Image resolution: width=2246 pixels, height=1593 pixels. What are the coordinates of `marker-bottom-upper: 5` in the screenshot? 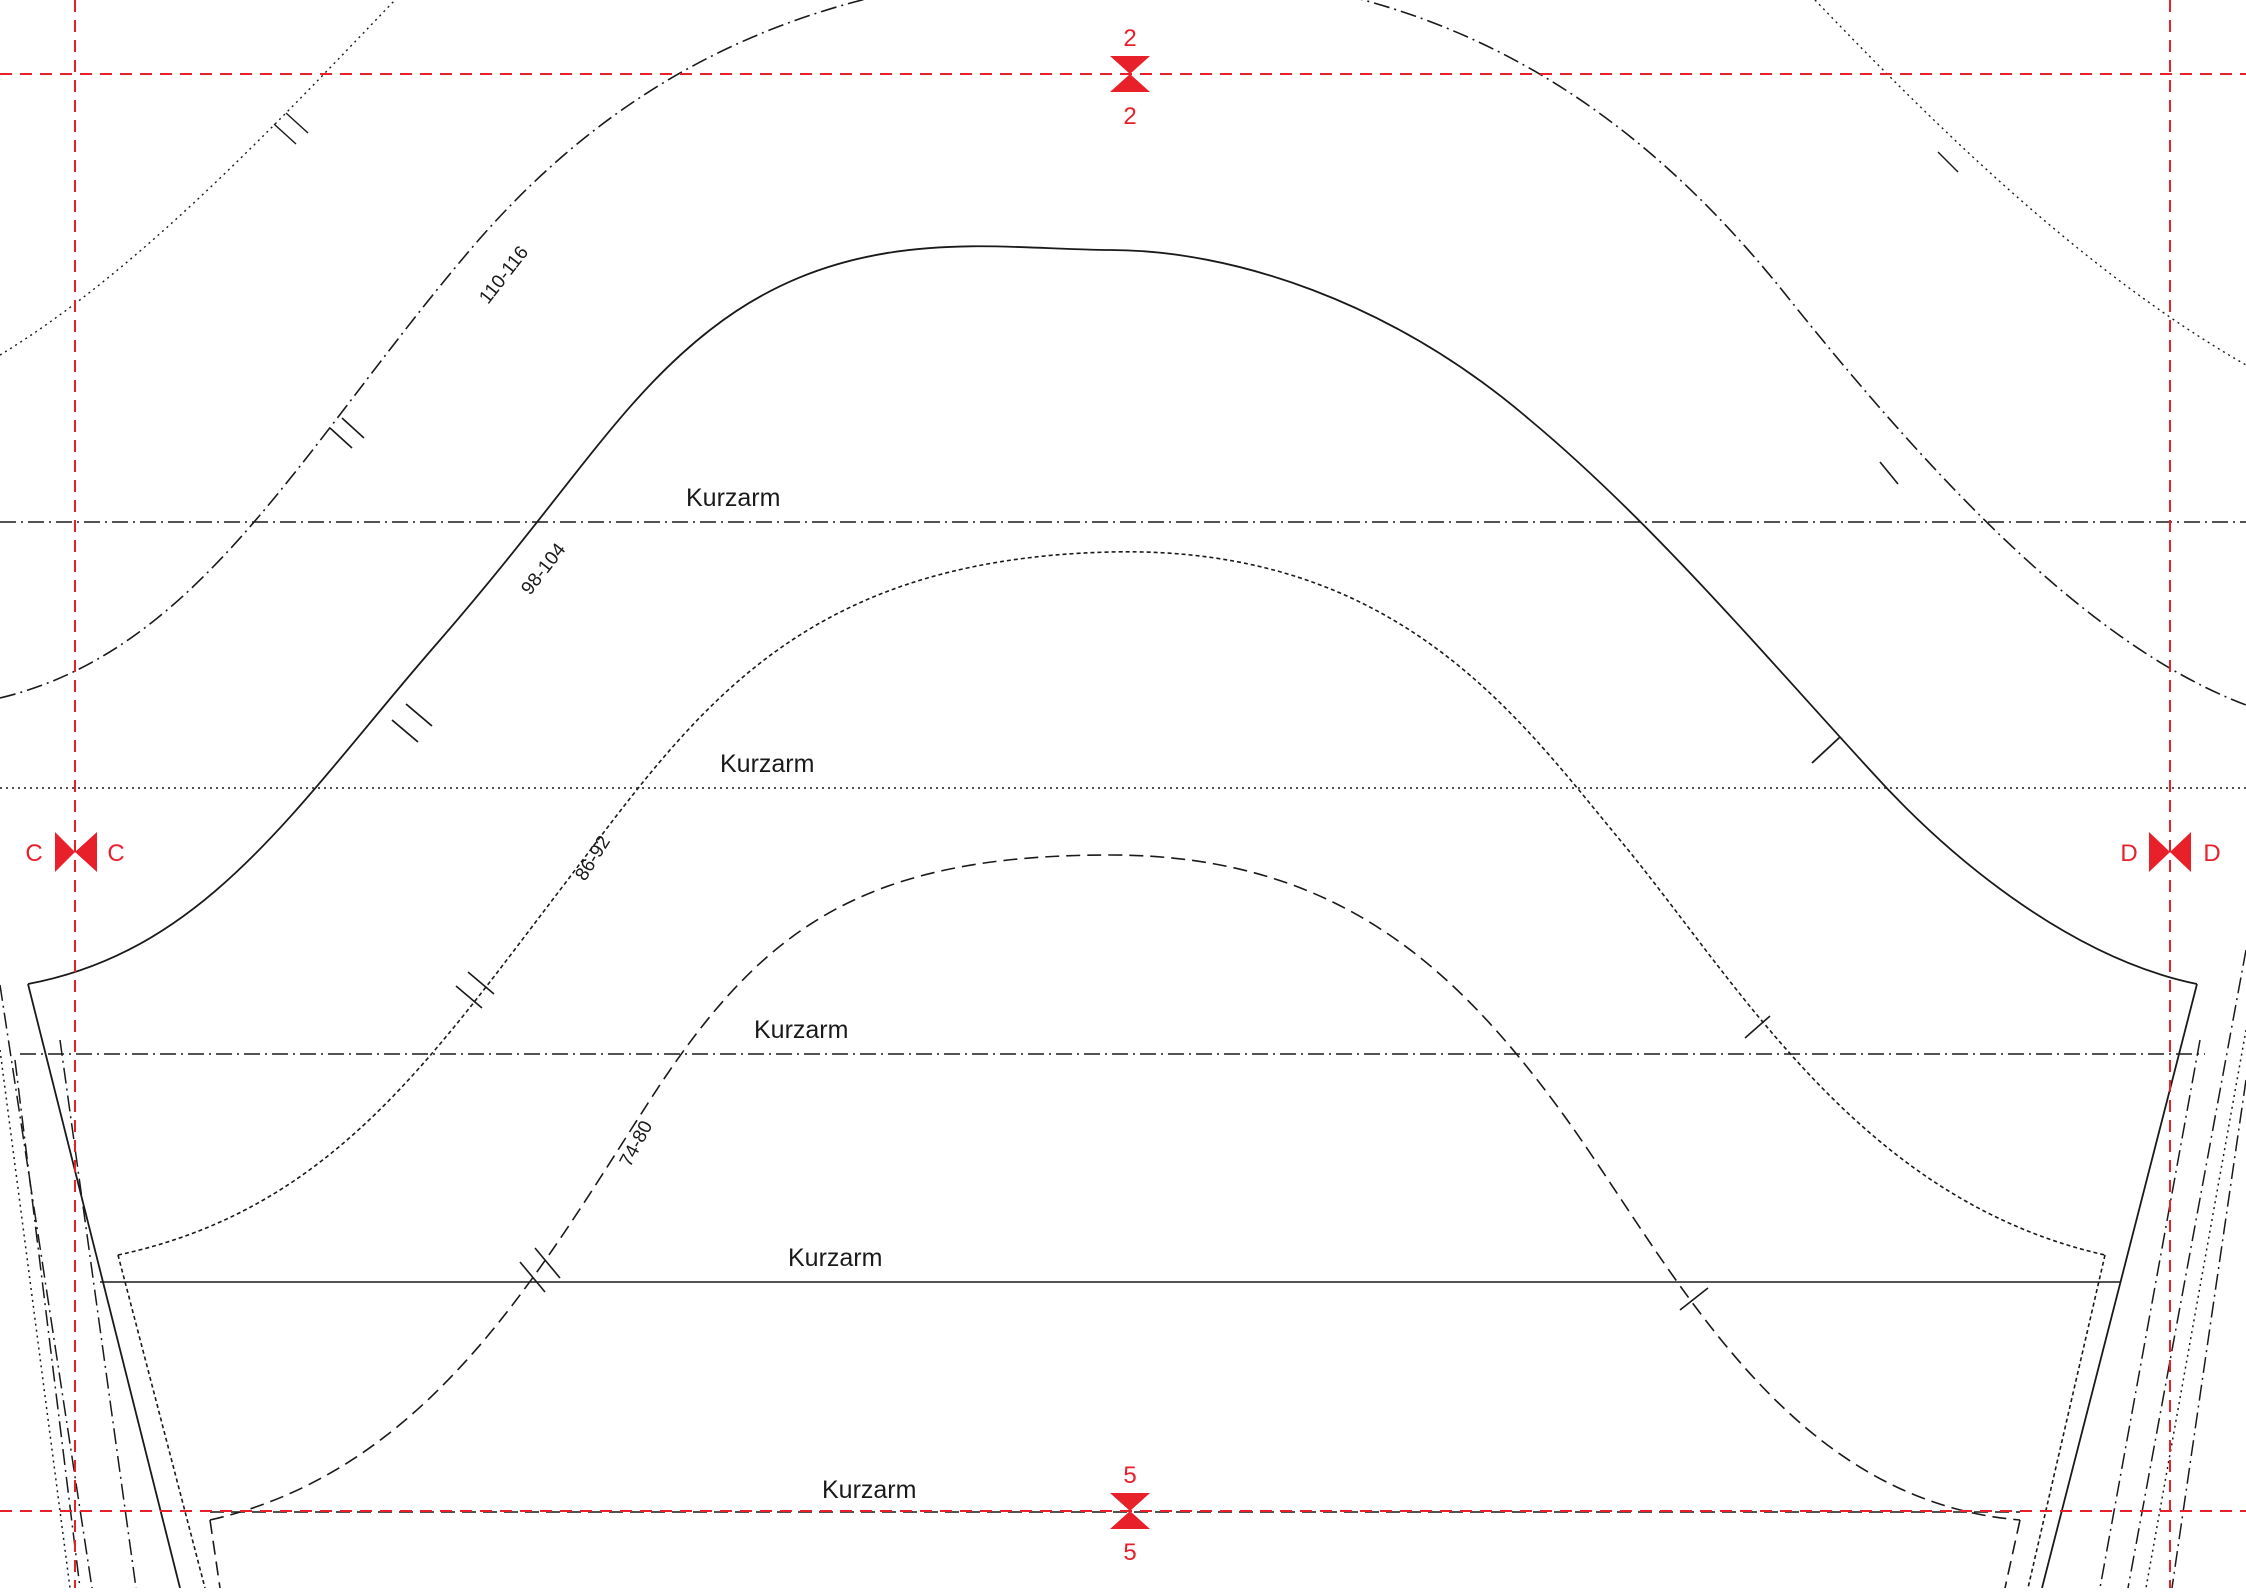 It's located at (1129, 1475).